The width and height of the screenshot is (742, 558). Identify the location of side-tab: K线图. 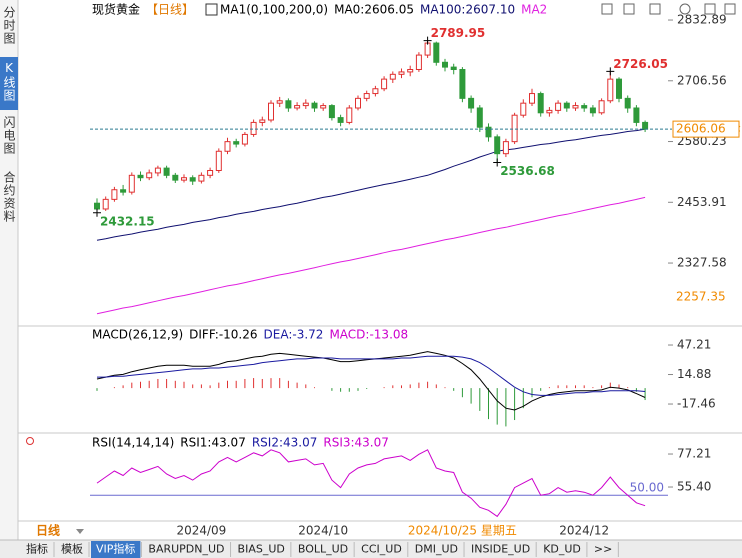
(9, 81).